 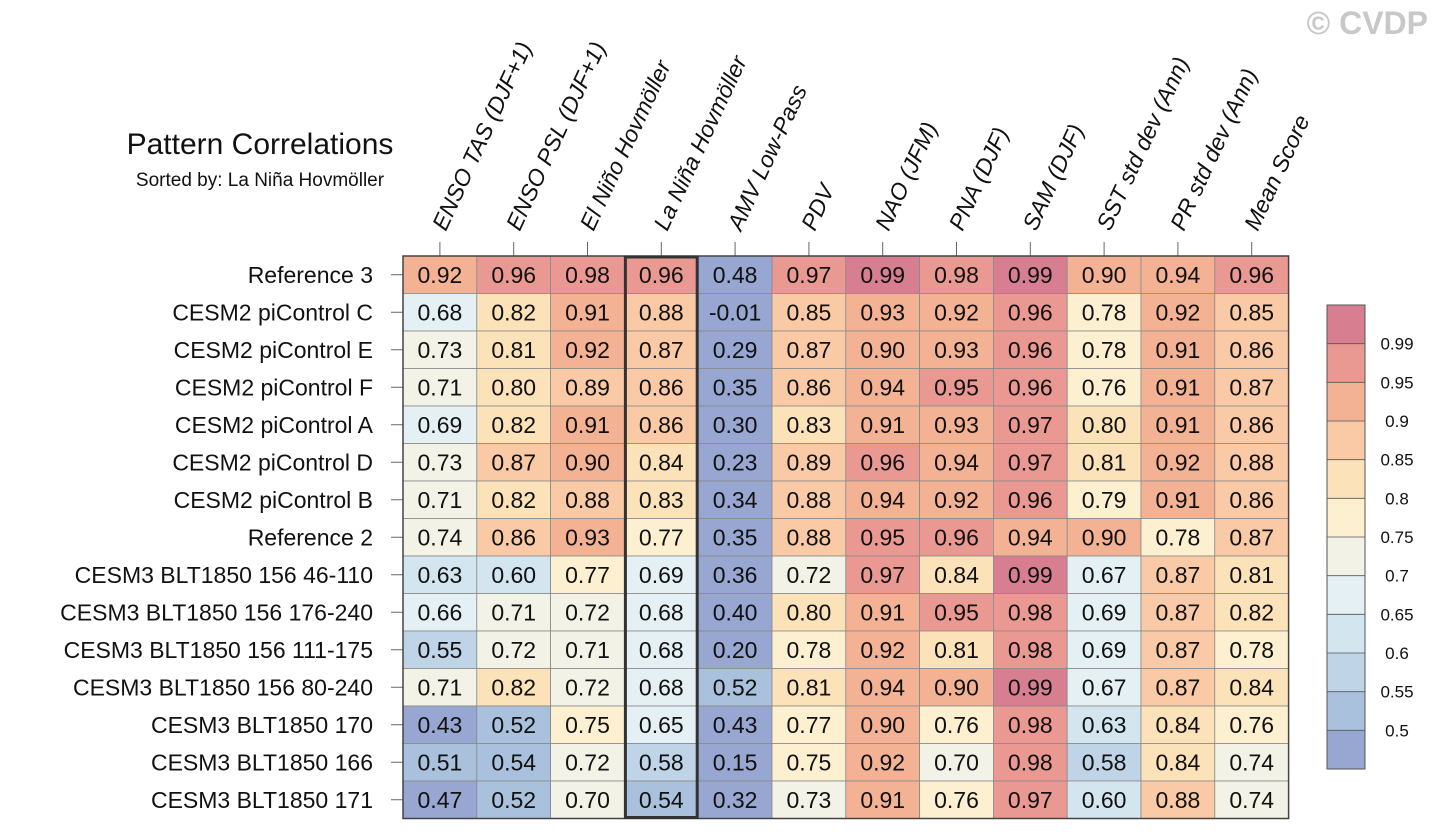 I want to click on cell-value-label: 0.82, so click(x=513, y=687).